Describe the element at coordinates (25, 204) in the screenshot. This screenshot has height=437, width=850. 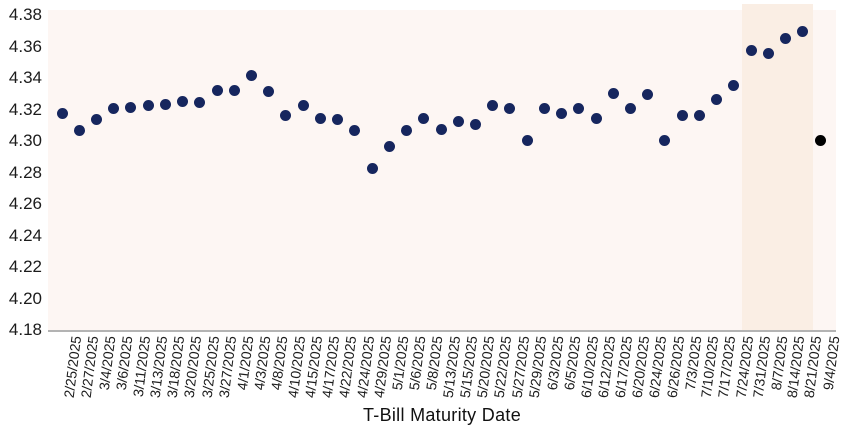
I see `y-tick-label: 4.26` at that location.